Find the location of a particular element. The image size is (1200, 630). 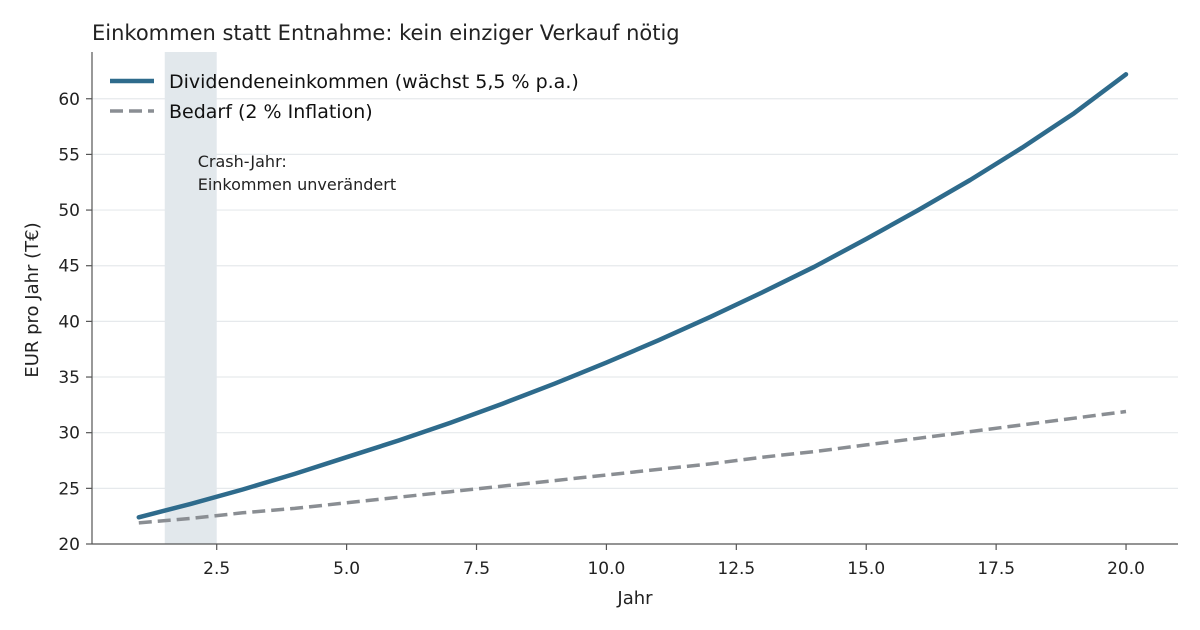

legend-label: Dividendeneinkommen (wächst 5,5 % p.a.) is located at coordinates (374, 82).